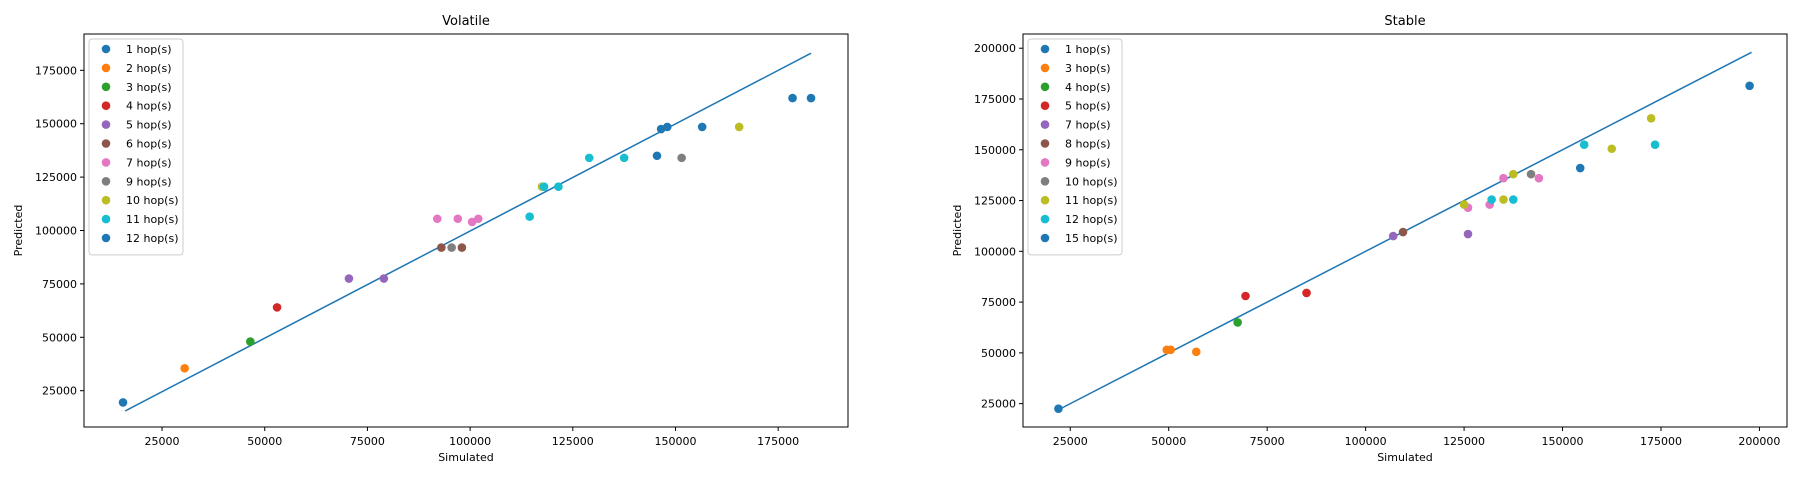 This screenshot has width=1800, height=483. Describe the element at coordinates (1070, 441) in the screenshot. I see `x-tick-label: 25000` at that location.